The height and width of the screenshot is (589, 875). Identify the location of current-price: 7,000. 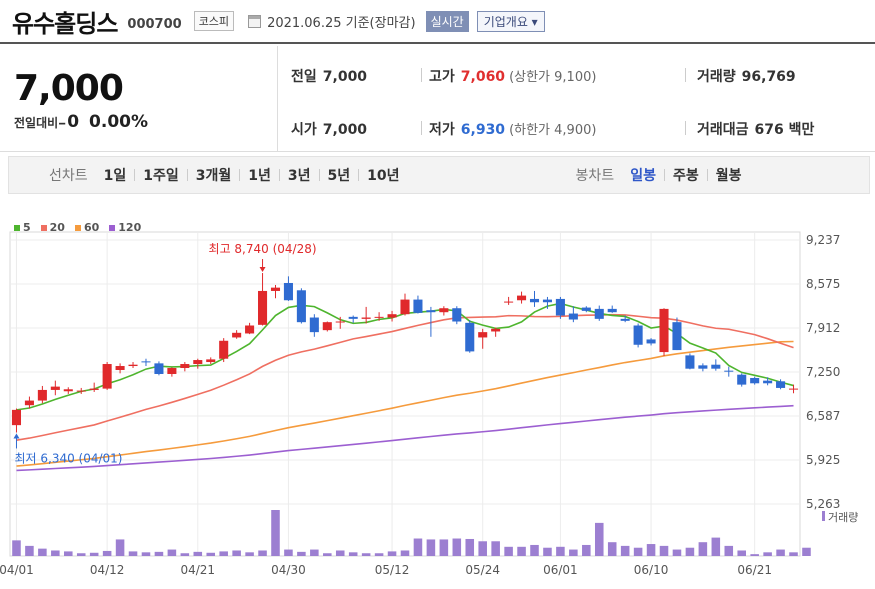
(69, 88).